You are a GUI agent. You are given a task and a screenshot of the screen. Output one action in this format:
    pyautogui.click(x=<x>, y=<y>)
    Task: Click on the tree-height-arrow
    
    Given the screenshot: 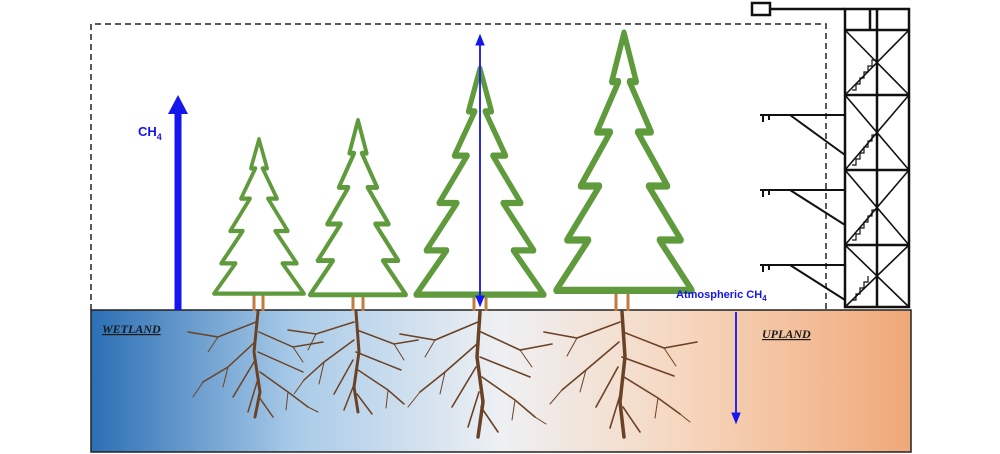 What is the action you would take?
    pyautogui.click(x=480, y=170)
    